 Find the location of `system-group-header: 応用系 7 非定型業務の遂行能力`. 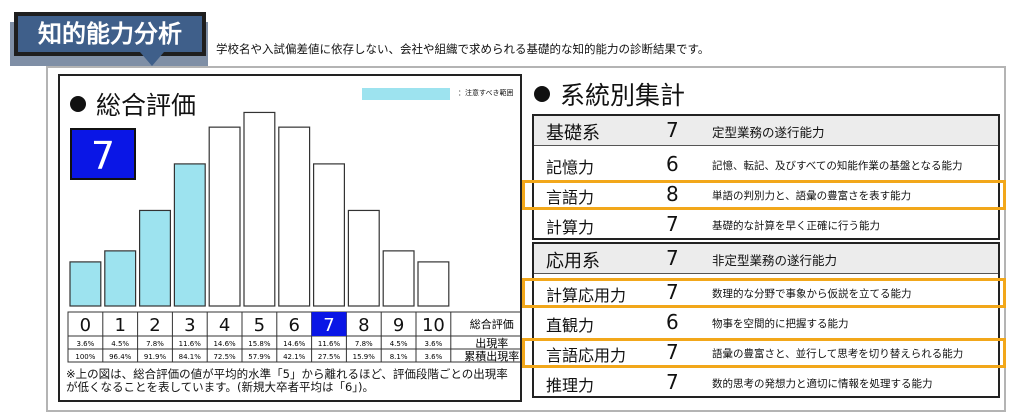

system-group-header: 応用系 7 非定型業務の遂行能力 is located at coordinates (766, 259).